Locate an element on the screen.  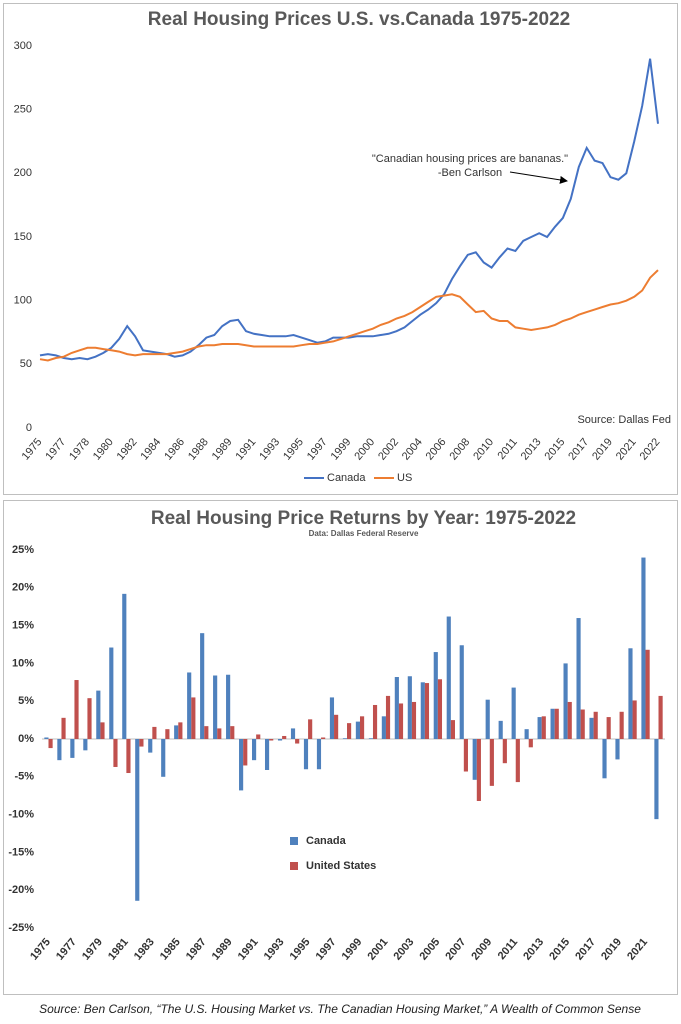
x-tick-label: 2019 is located at coordinates (611, 949).